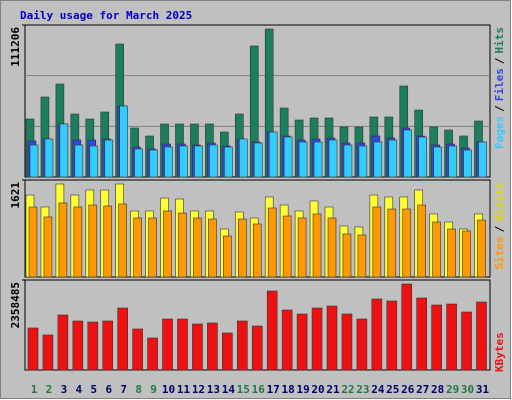  Describe the element at coordinates (499, 40) in the screenshot. I see `legend-entry: Hits` at that location.